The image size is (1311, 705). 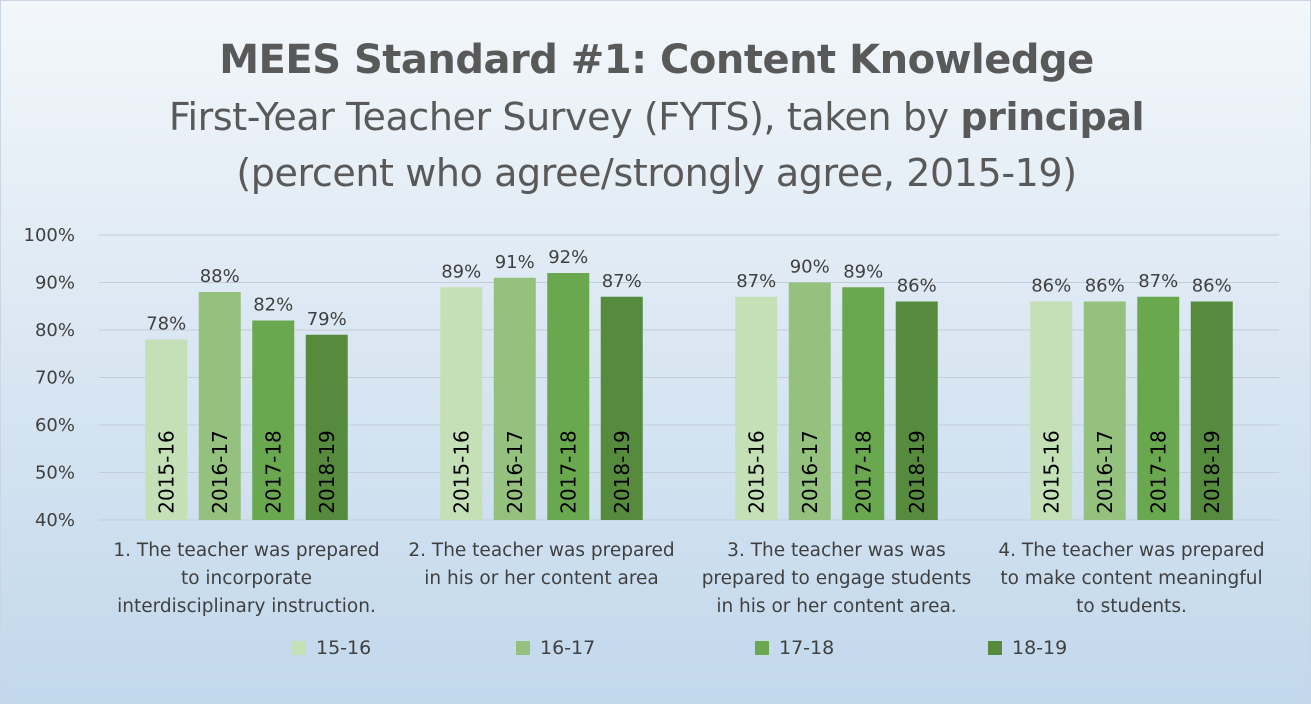 I want to click on legend-item: 17-18, so click(x=794, y=648).